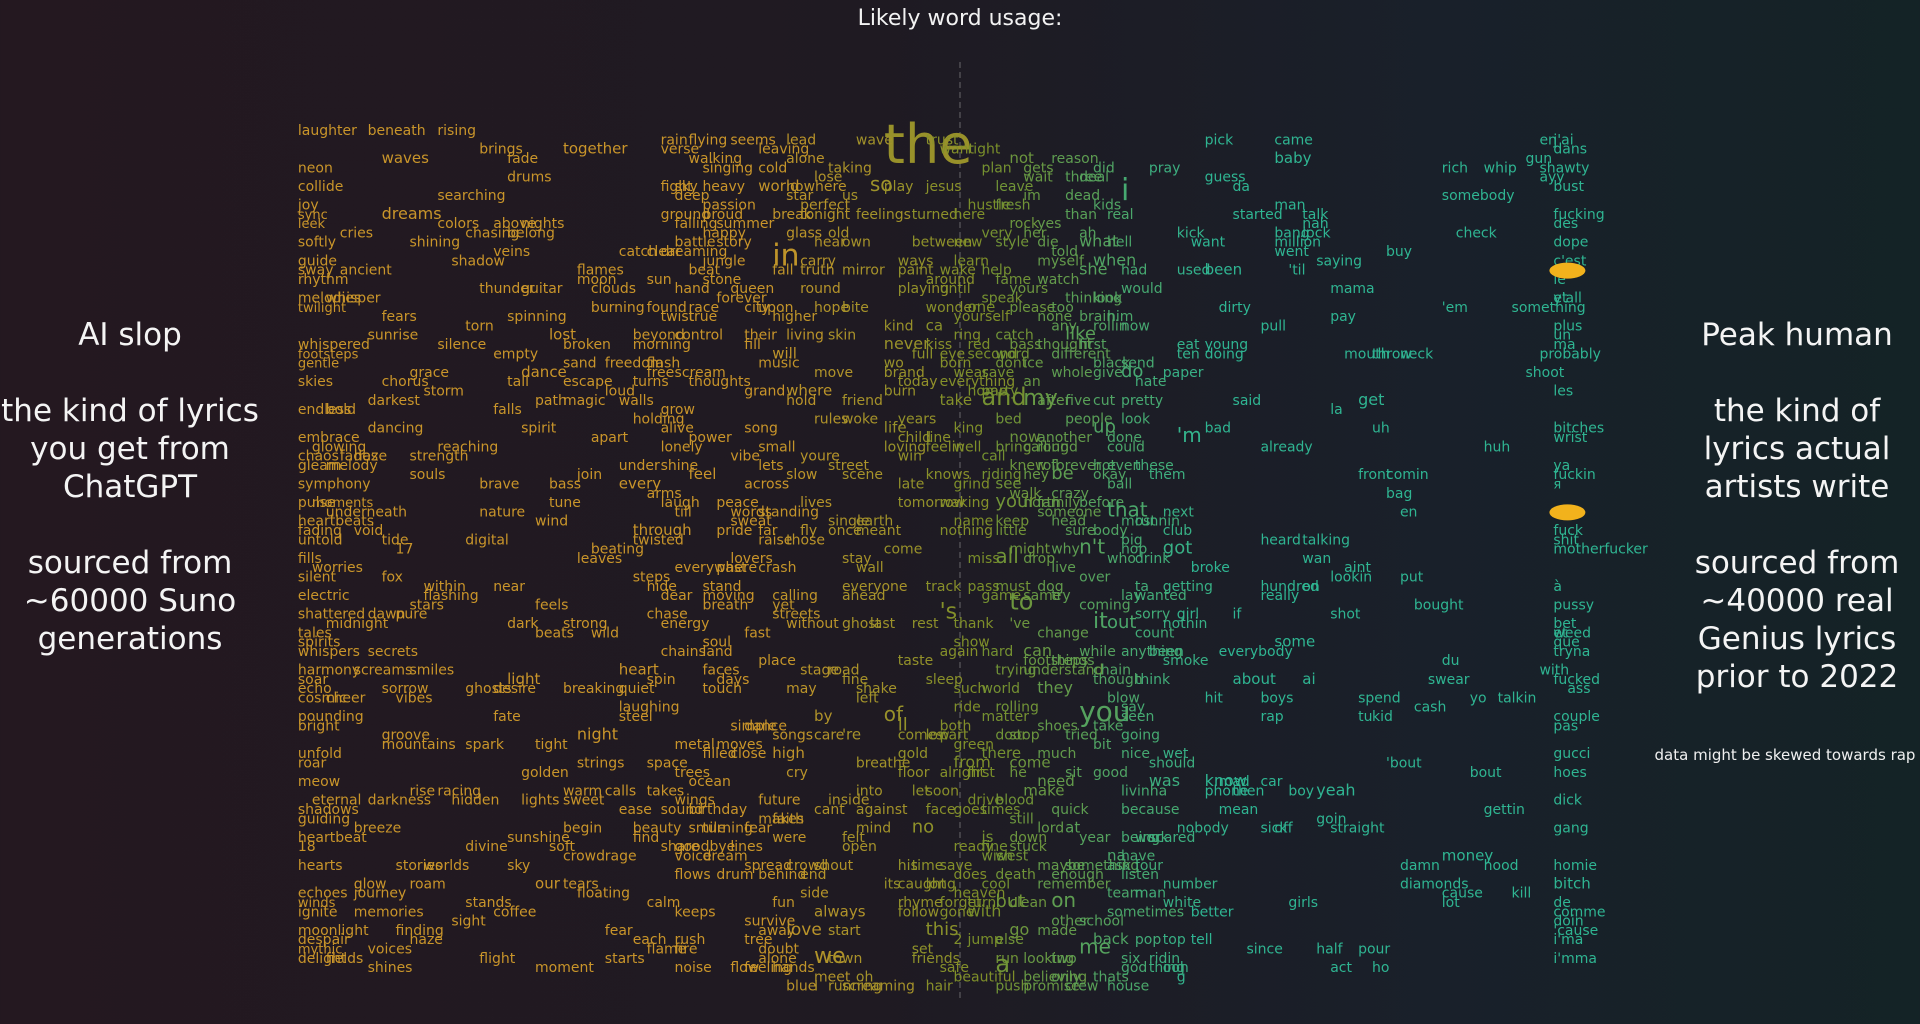  What do you see at coordinates (695, 912) in the screenshot?
I see `word-271: keeps` at bounding box center [695, 912].